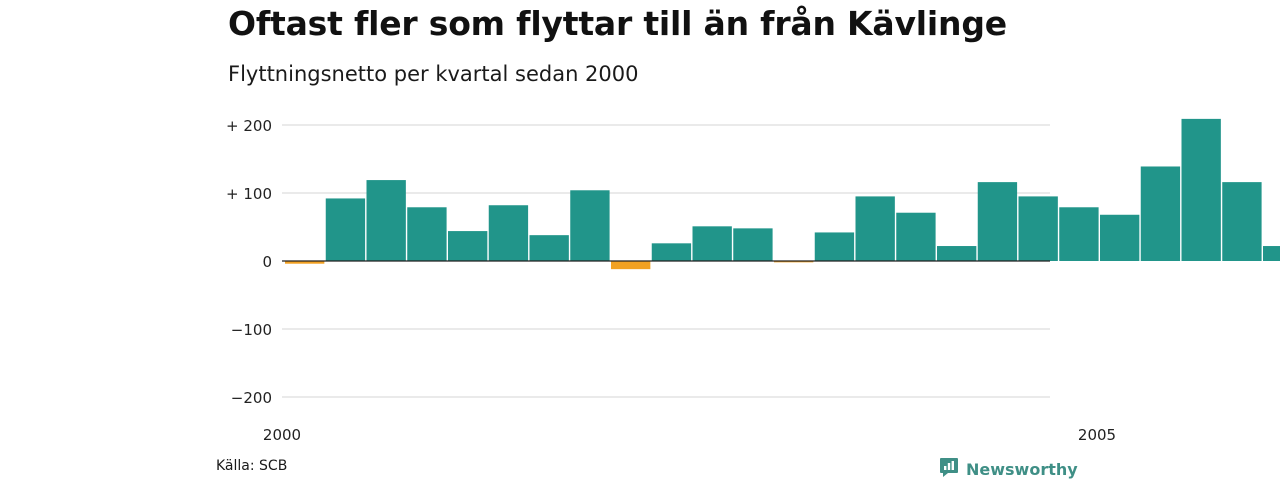  Describe the element at coordinates (433, 74) in the screenshot. I see `chart-subtitle: Flyttningsnetto per kvartal sedan 2000` at that location.